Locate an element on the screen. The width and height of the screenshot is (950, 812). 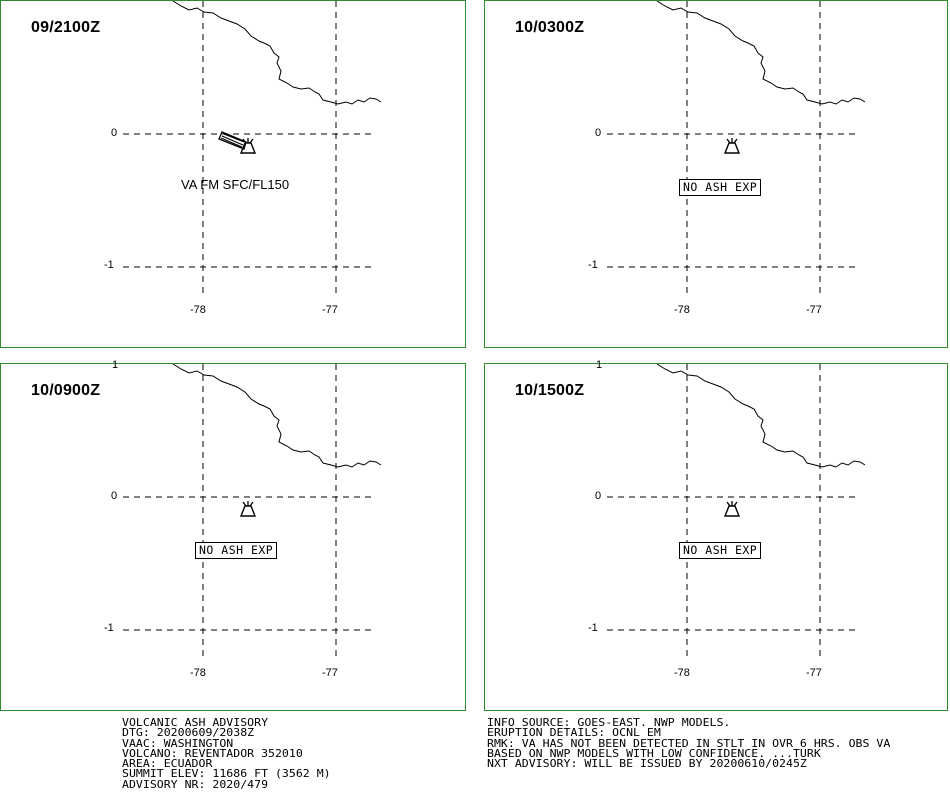
advisory-line: VOLCANIC ASH ADVISORY is located at coordinates (195, 722).